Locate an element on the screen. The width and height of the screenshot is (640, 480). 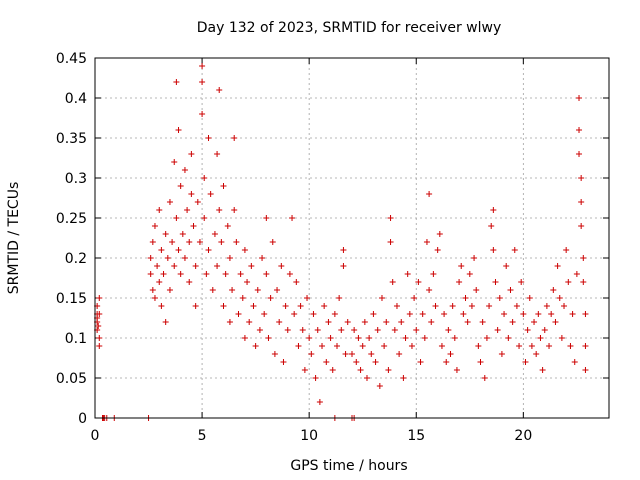
y-tick-label: 0.25 is located at coordinates (71, 219).